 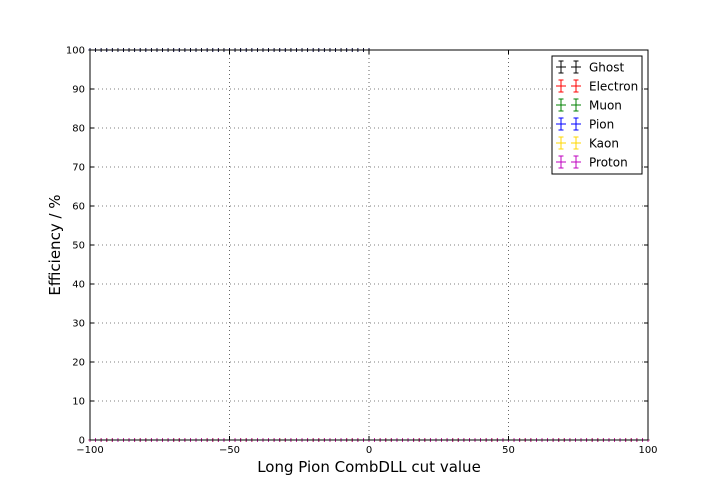 I want to click on y-tick-label: 90, so click(x=78, y=90).